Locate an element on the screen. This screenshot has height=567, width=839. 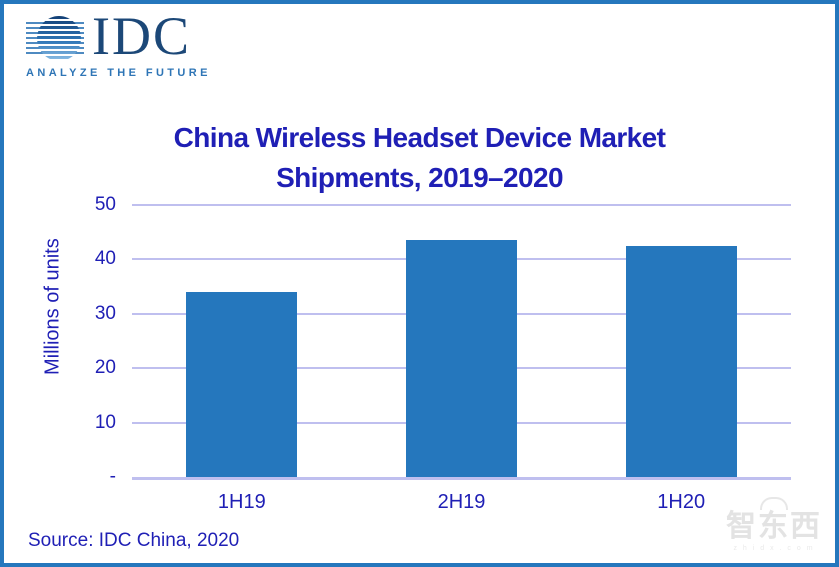
y-tick--: - is located at coordinates (112, 476).